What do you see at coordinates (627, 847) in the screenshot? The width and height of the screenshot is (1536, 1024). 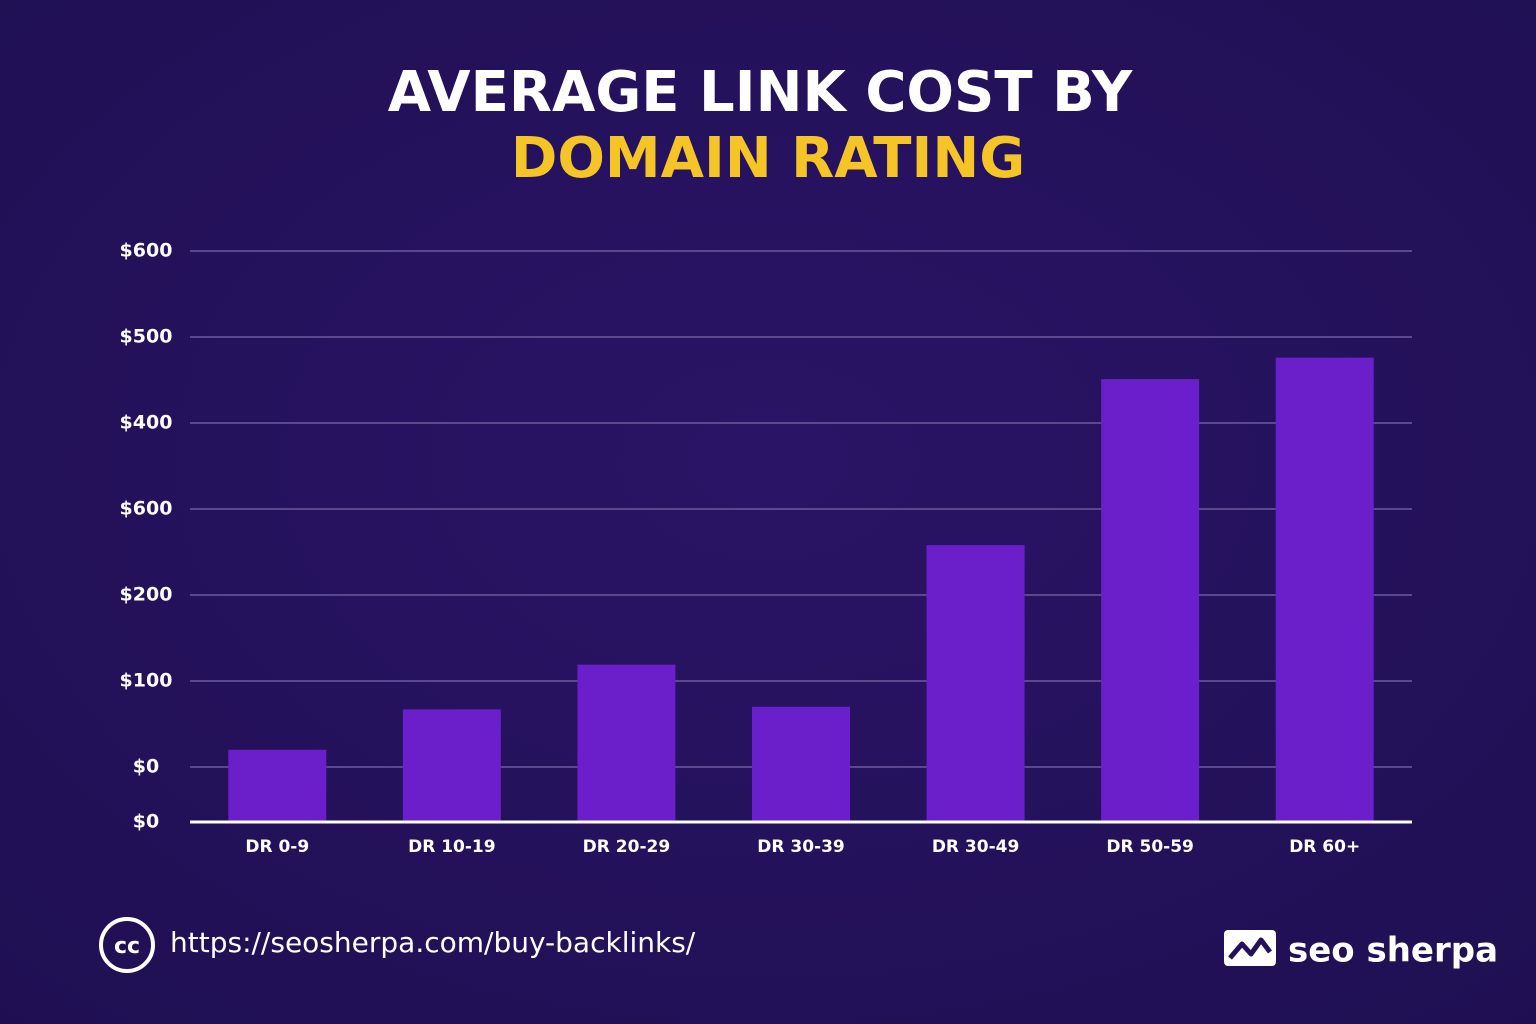 I see `x-tick-label: DR 20-29` at bounding box center [627, 847].